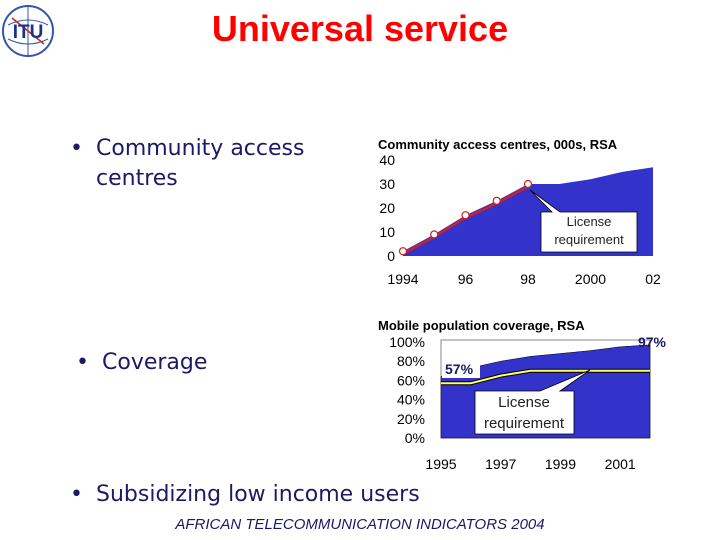 The image size is (720, 540). I want to click on x-tick-label: 2001, so click(620, 464).